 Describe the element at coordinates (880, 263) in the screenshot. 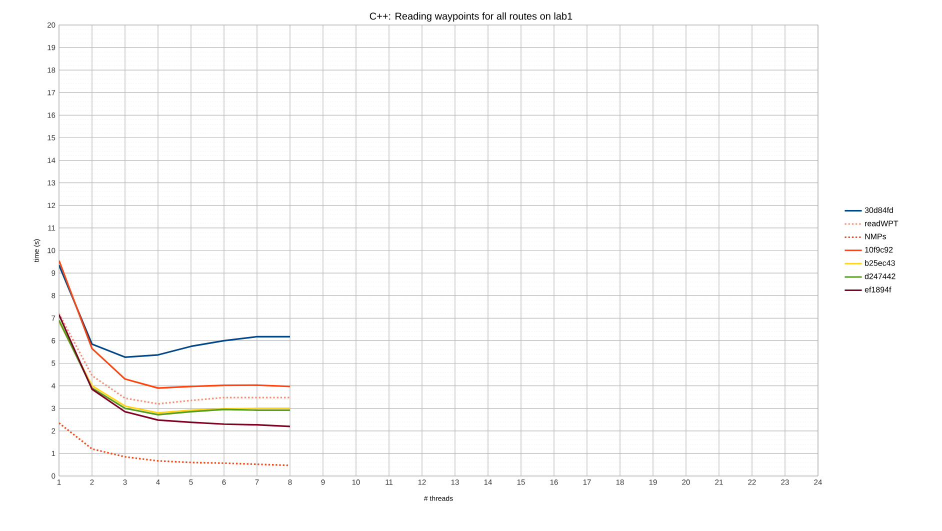

I see `legend-label: b25ec43` at that location.